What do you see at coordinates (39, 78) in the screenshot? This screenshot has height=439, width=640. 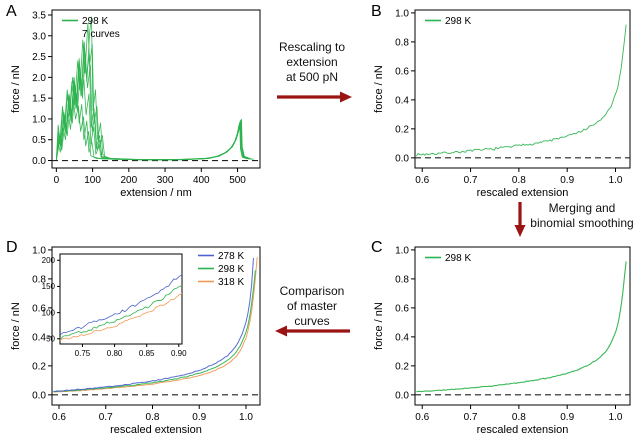 I see `svg-text: 2.0` at bounding box center [39, 78].